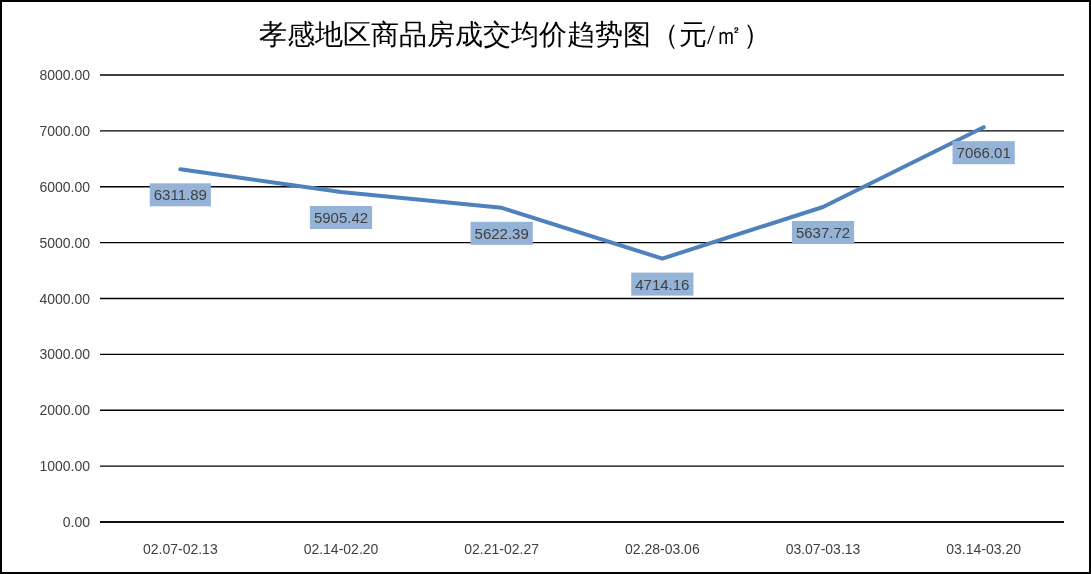 The image size is (1091, 574). Describe the element at coordinates (983, 153) in the screenshot. I see `data-label: 7066.01` at that location.